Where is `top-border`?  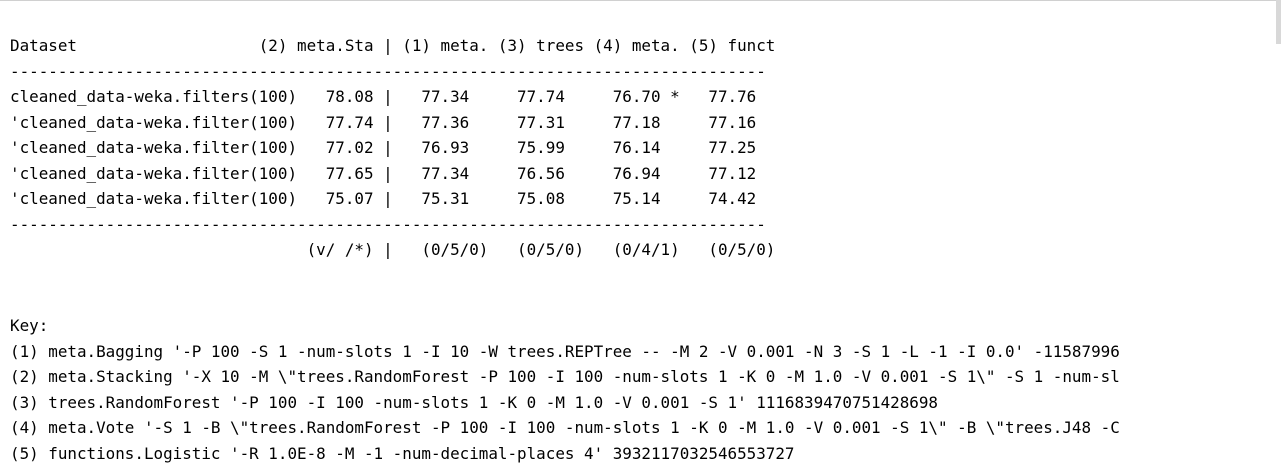
top-border is located at coordinates (640, 0).